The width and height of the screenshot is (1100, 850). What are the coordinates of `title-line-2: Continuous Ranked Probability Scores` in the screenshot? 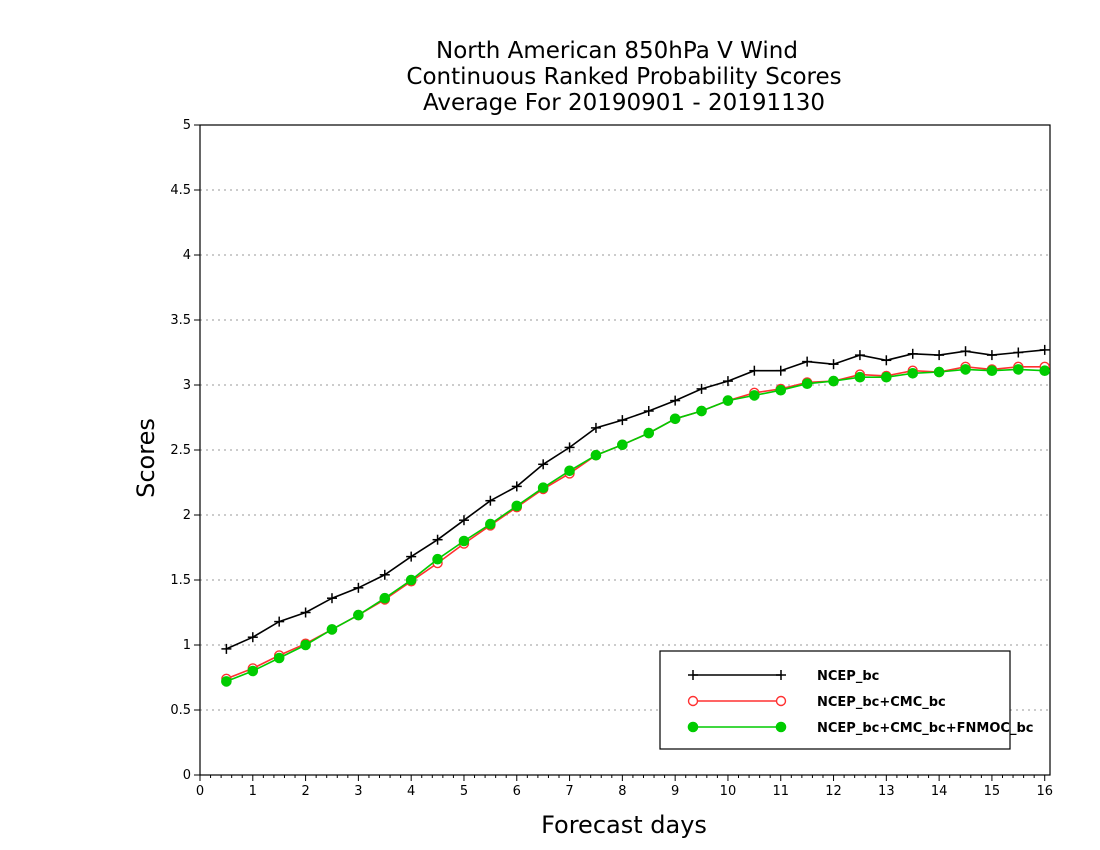 It's located at (623, 77).